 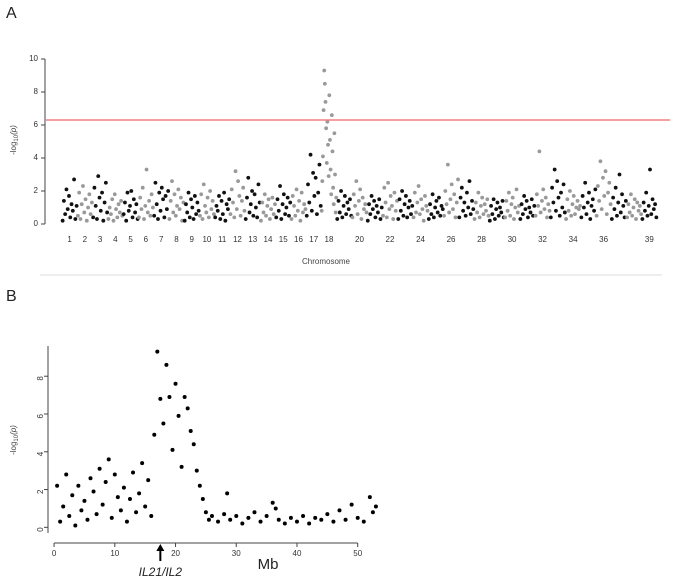 I want to click on y-label-part: (p), so click(x=13, y=130).